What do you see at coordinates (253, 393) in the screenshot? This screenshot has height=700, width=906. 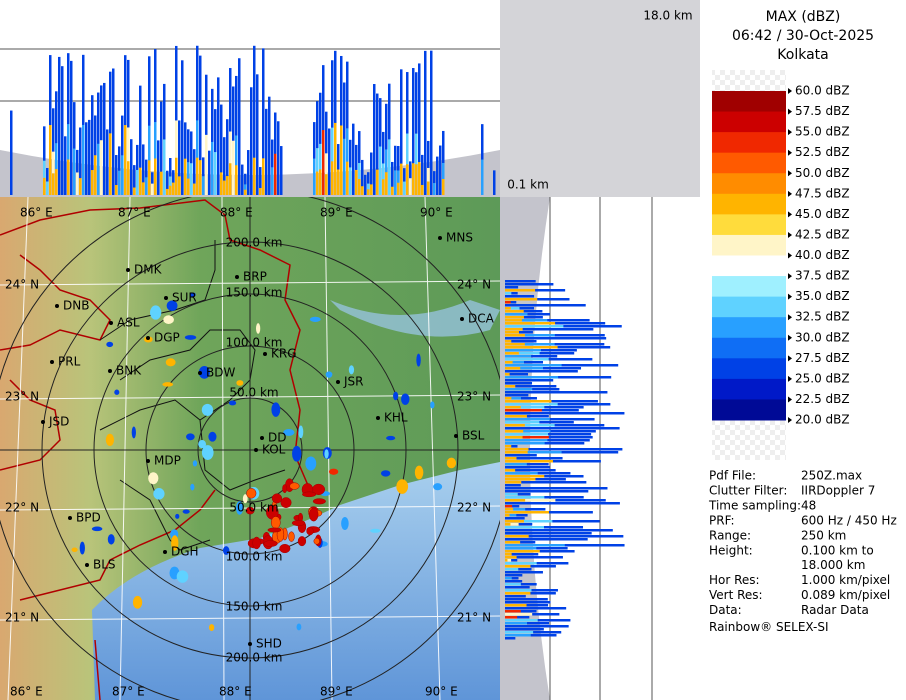 I see `range-label: 50.0 km` at bounding box center [253, 393].